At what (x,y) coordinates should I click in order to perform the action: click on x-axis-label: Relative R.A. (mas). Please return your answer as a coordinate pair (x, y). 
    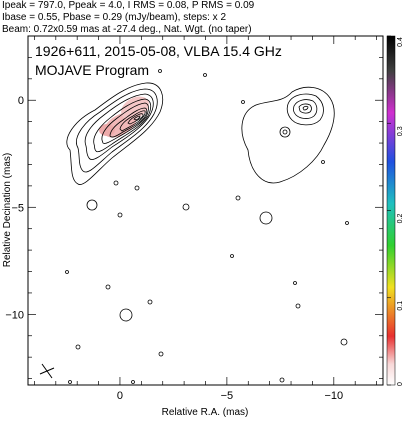
    Looking at the image, I should click on (205, 412).